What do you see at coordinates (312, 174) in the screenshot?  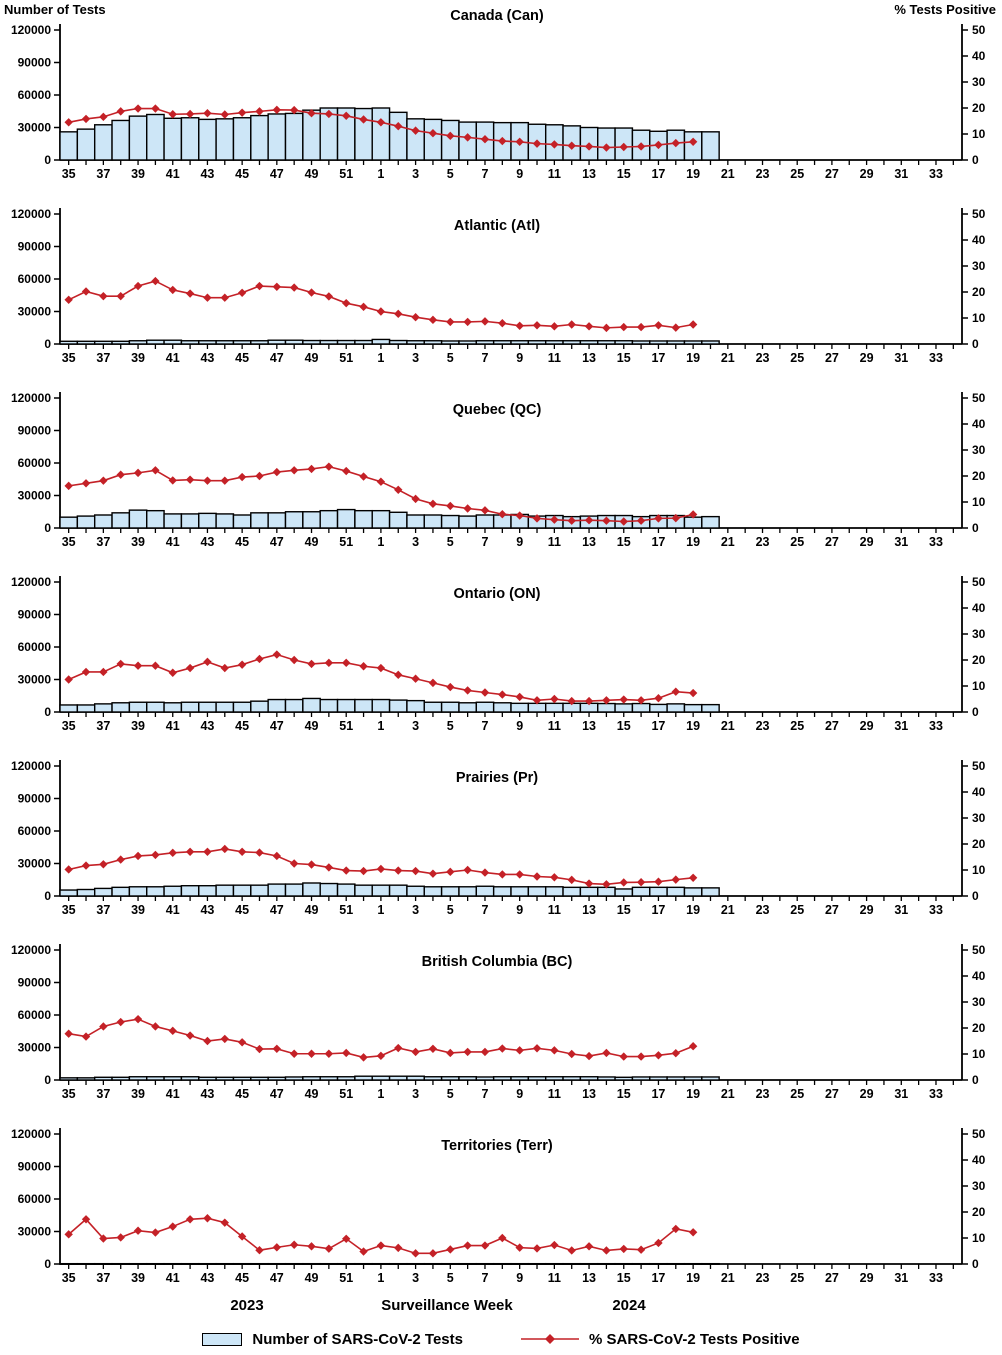 I see `svg-text: 49` at bounding box center [312, 174].